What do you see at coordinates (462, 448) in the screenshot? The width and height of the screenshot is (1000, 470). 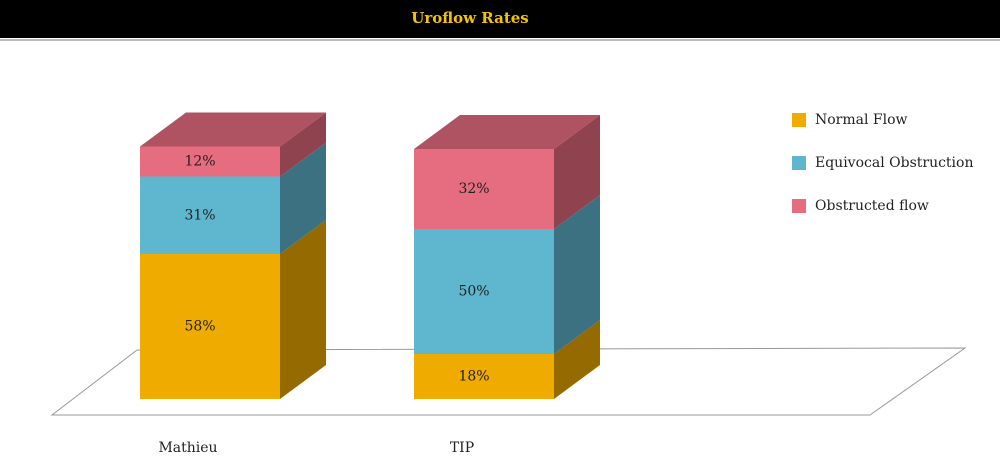 I see `x-tick-label: TIP` at bounding box center [462, 448].